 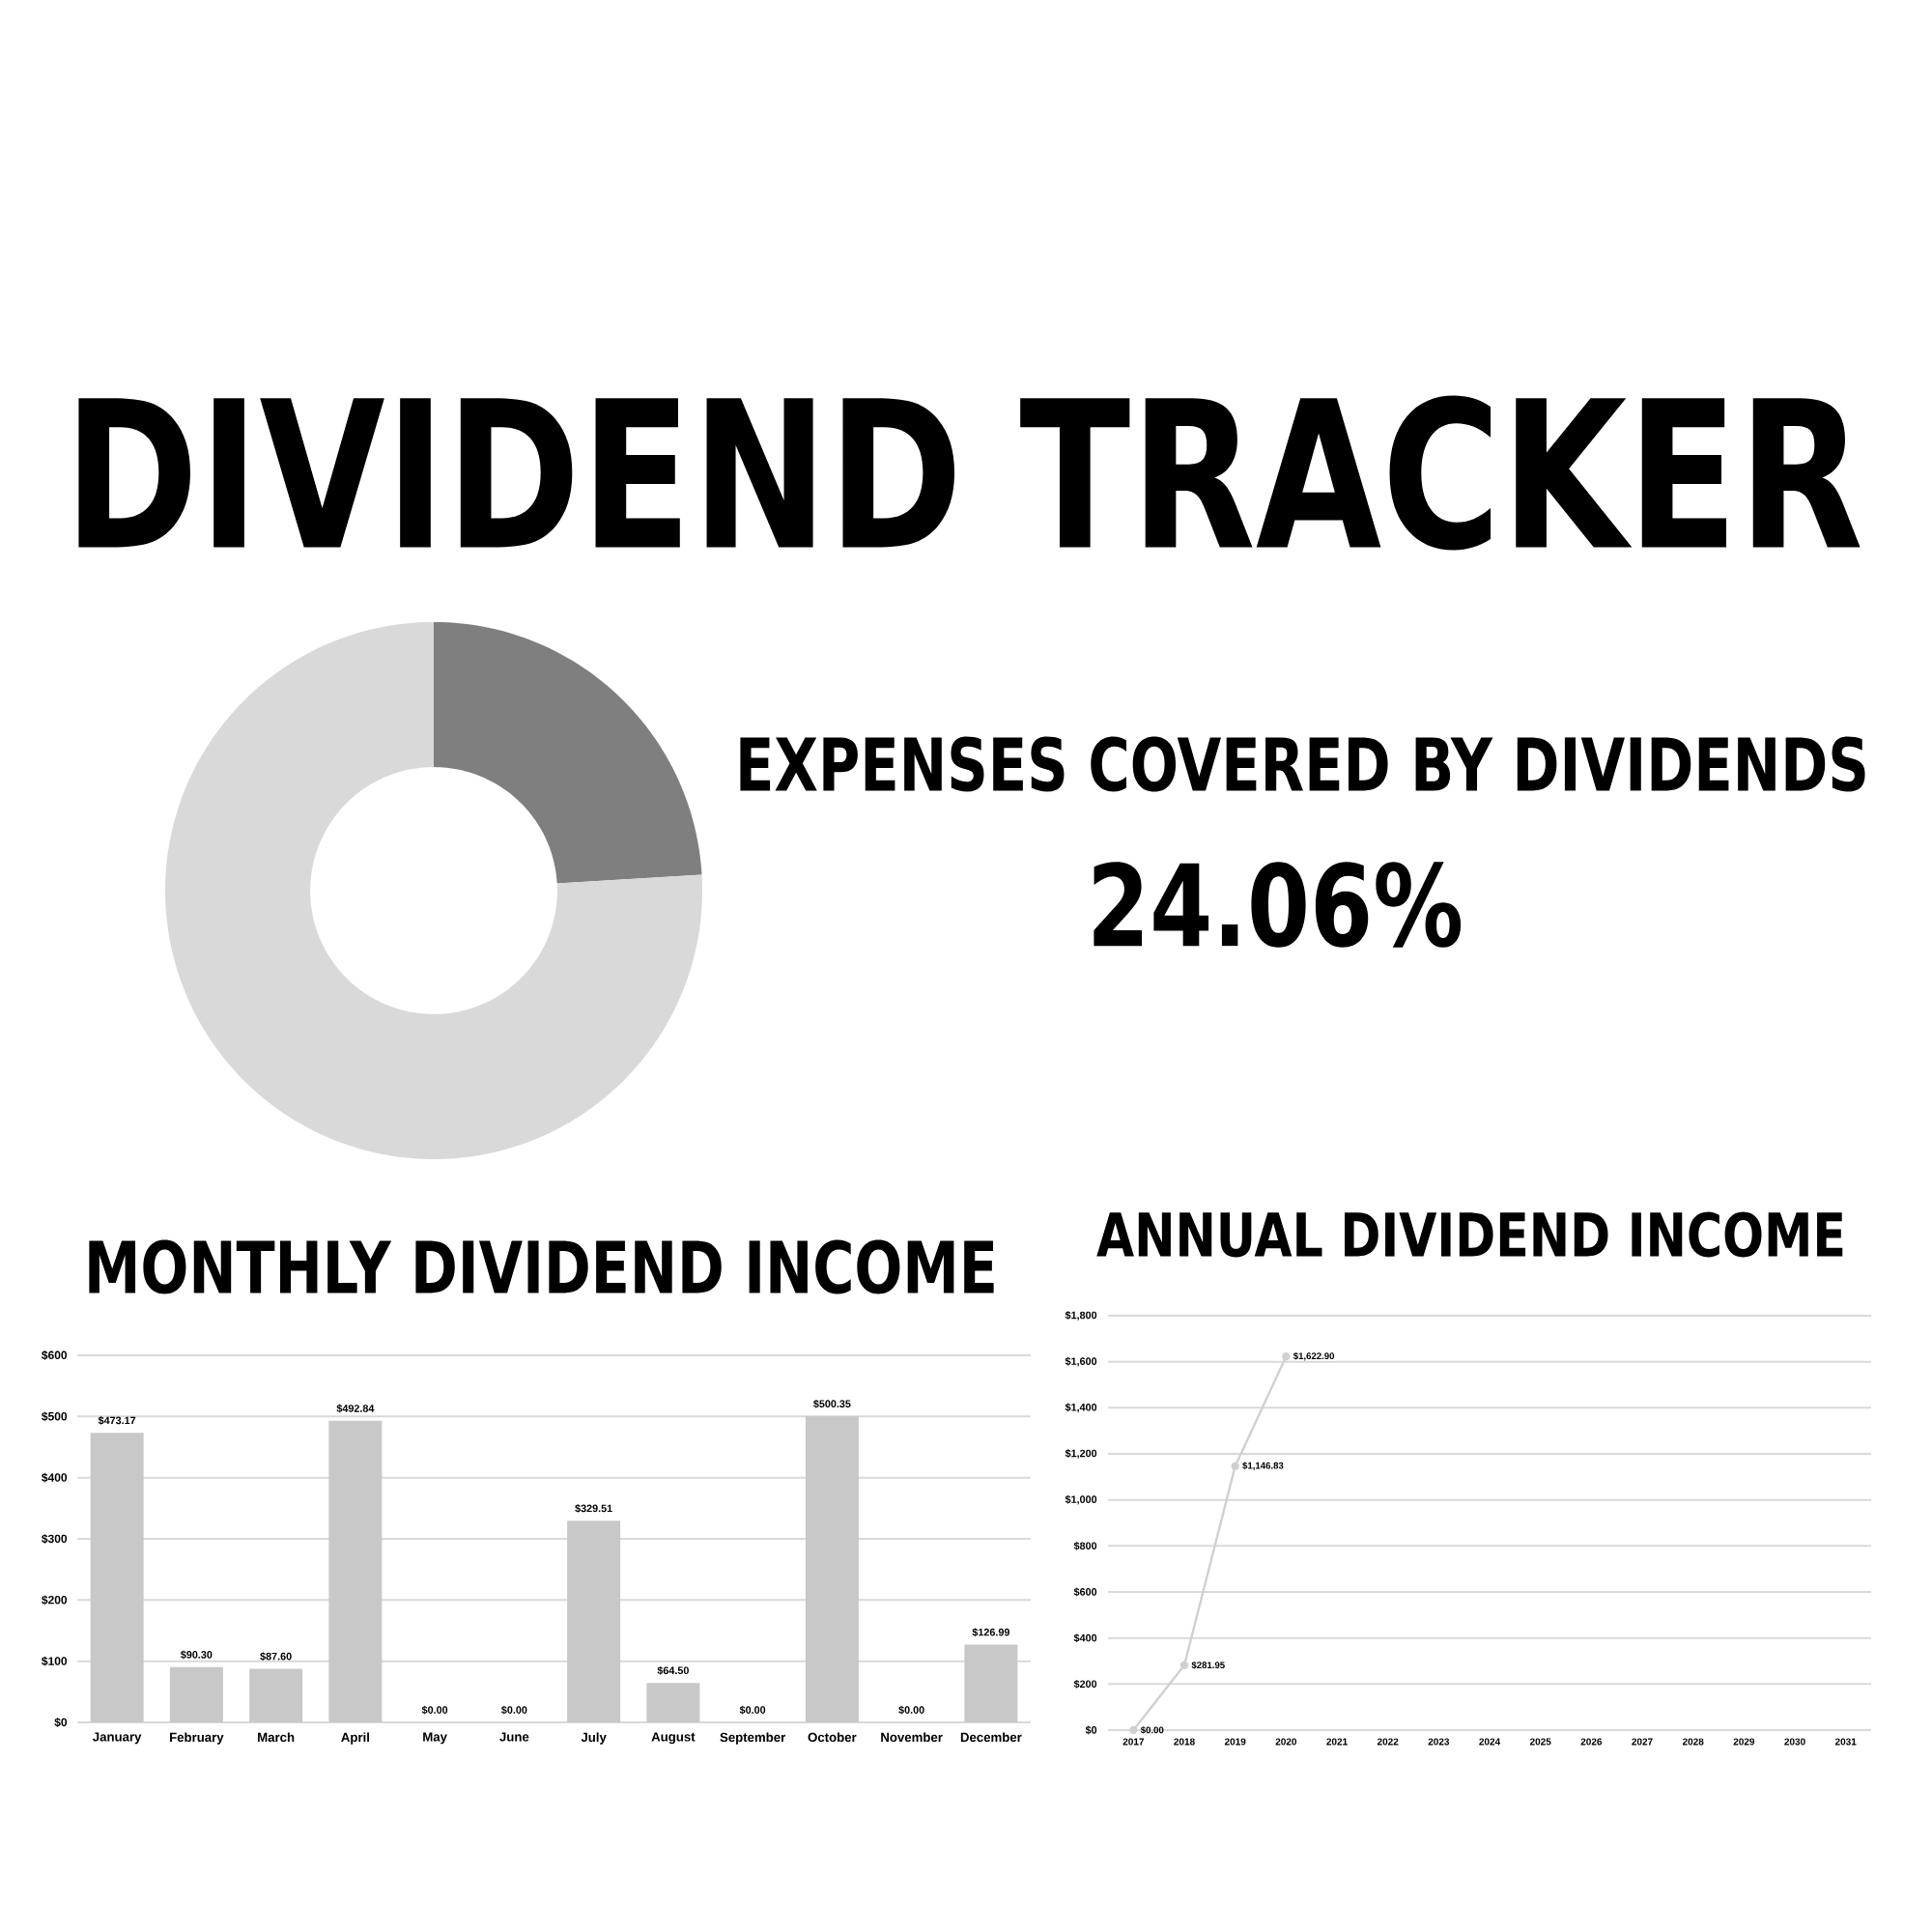 What do you see at coordinates (912, 1737) in the screenshot?
I see `x-tick-label: November` at bounding box center [912, 1737].